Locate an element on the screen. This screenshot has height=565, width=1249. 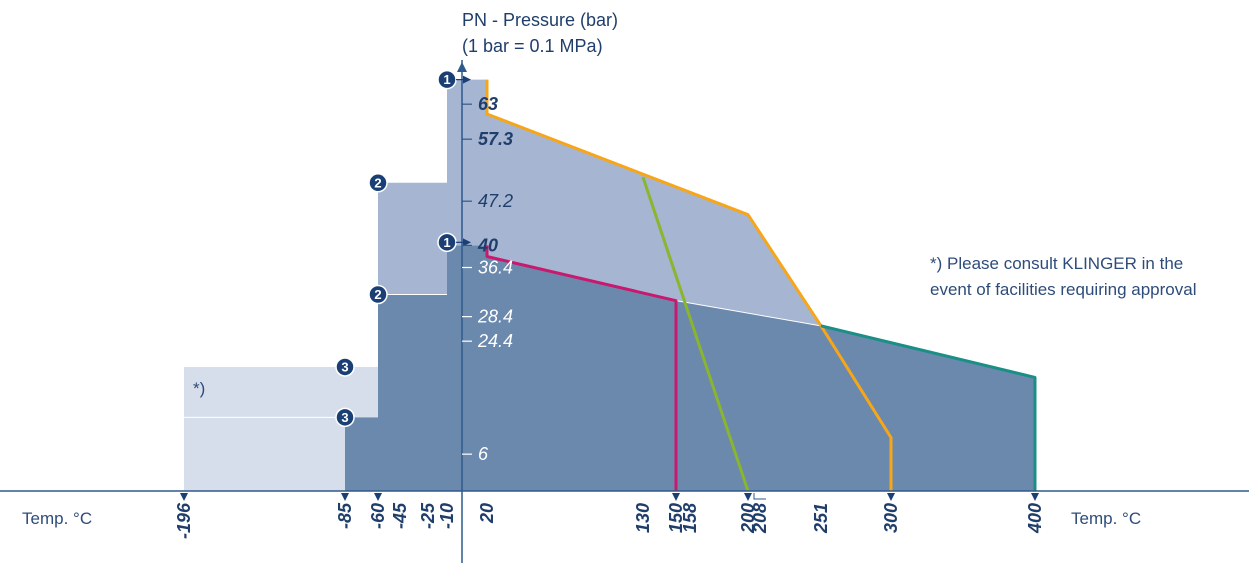
region-note: *) is located at coordinates (199, 388).